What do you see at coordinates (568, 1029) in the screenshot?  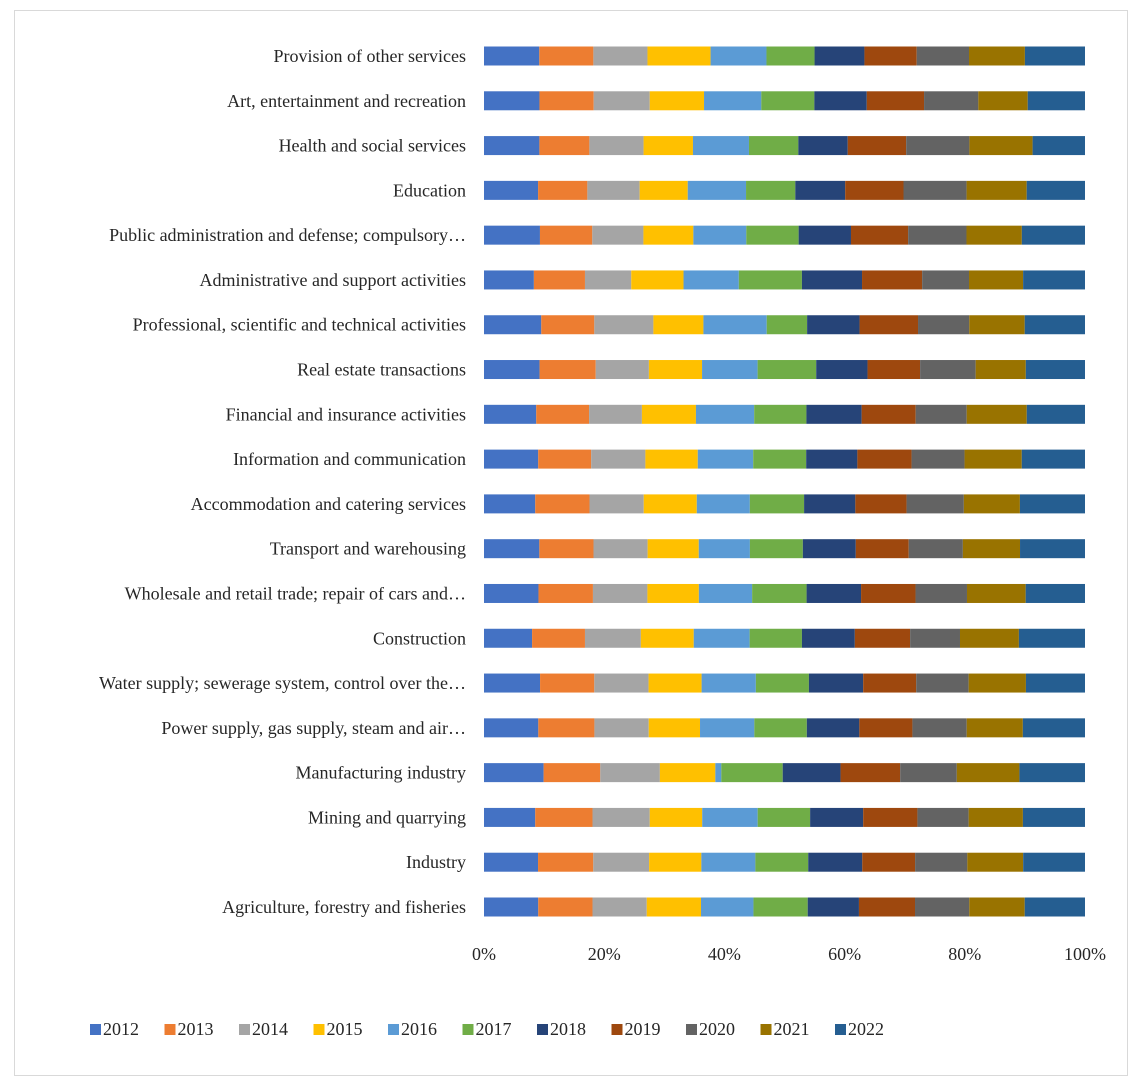 I see `legend-label-2018: 2018` at bounding box center [568, 1029].